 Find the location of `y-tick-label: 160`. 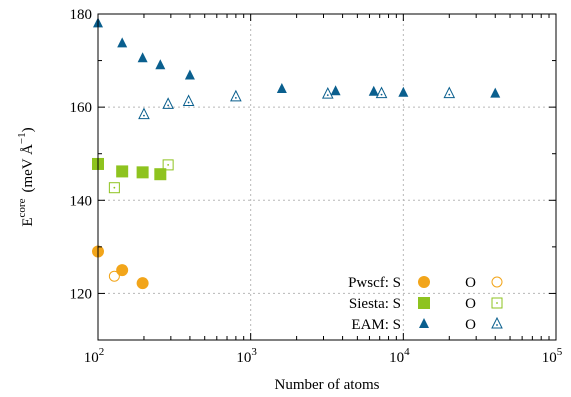

y-tick-label: 160 is located at coordinates (81, 108).